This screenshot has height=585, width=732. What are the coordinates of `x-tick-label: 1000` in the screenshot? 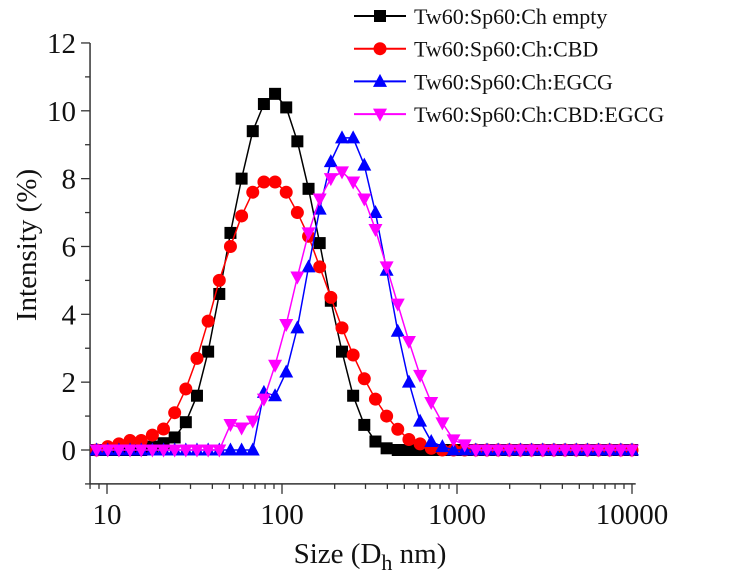 It's located at (457, 515).